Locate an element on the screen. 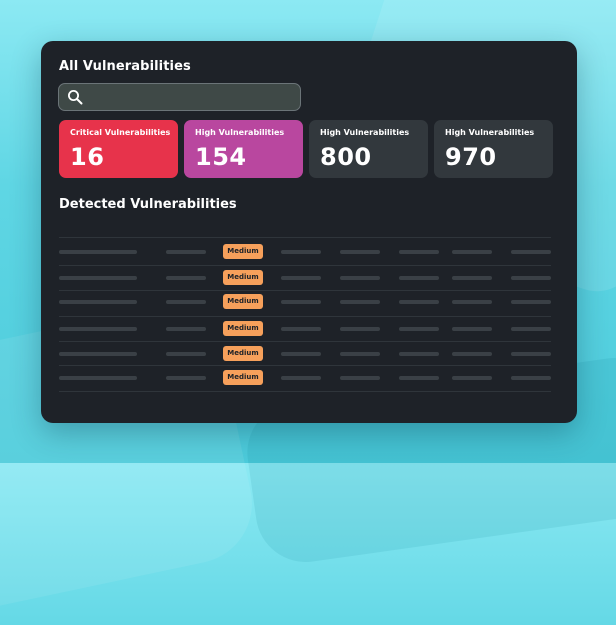  section-title: Detected Vulnerabilities is located at coordinates (148, 204).